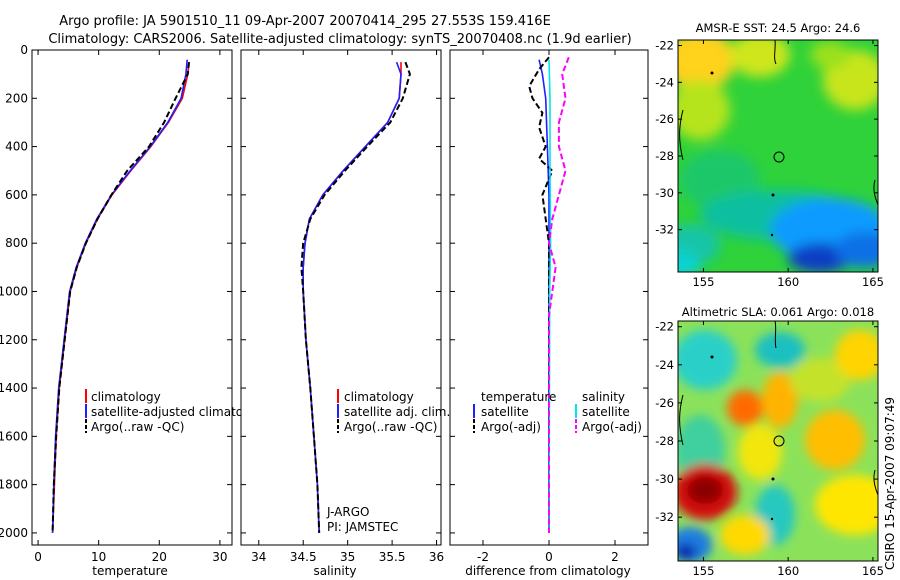  Describe the element at coordinates (16, 243) in the screenshot. I see `y-tick-label: 800` at that location.